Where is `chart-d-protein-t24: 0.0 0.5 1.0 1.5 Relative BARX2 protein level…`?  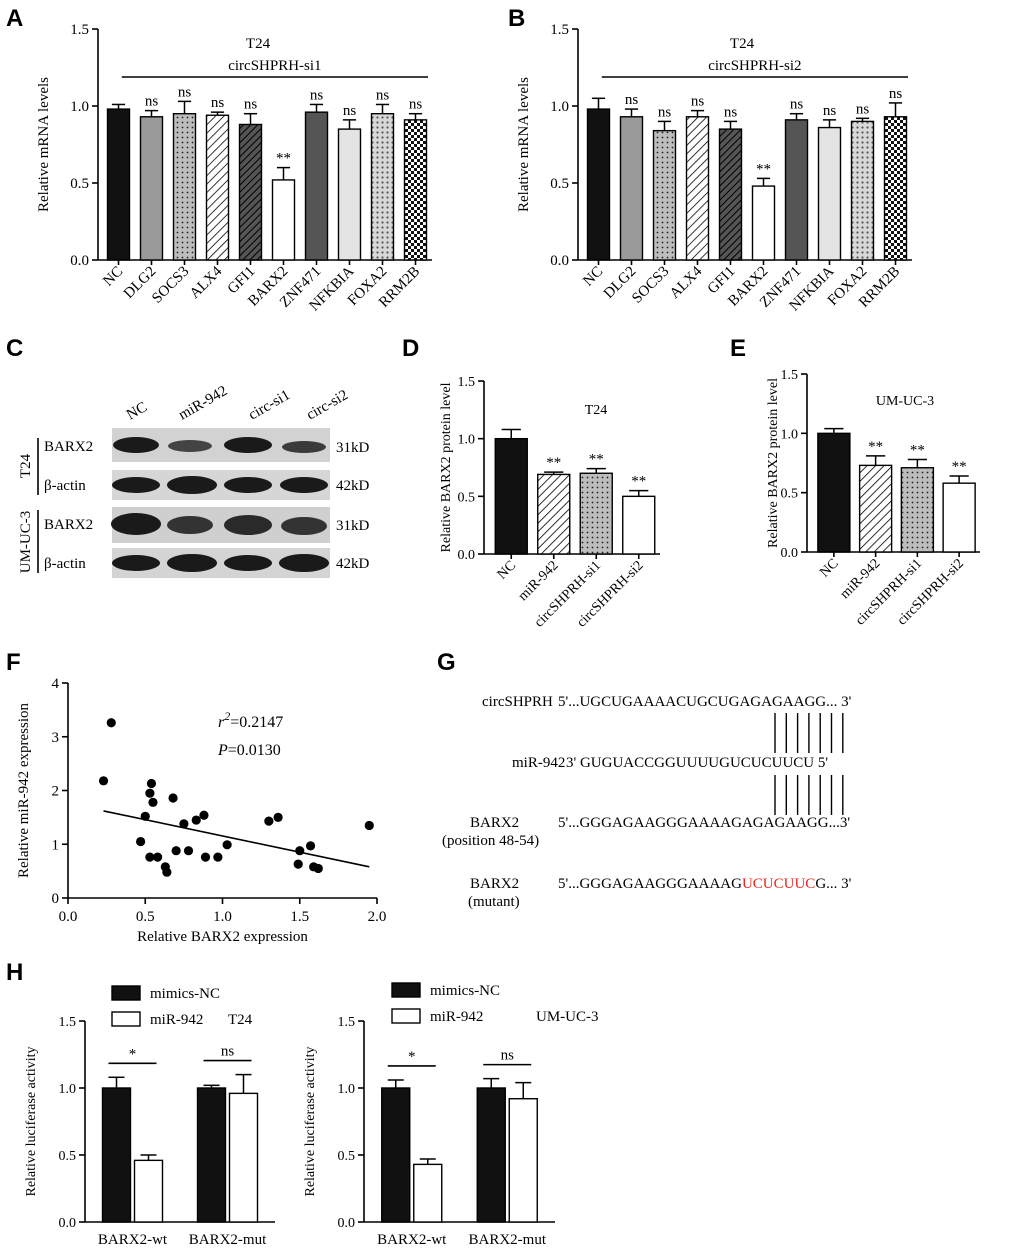
chart-d-protein-t24: 0.0 0.5 1.0 1.5 Relative BARX2 protein level… is located at coordinates (549, 502).